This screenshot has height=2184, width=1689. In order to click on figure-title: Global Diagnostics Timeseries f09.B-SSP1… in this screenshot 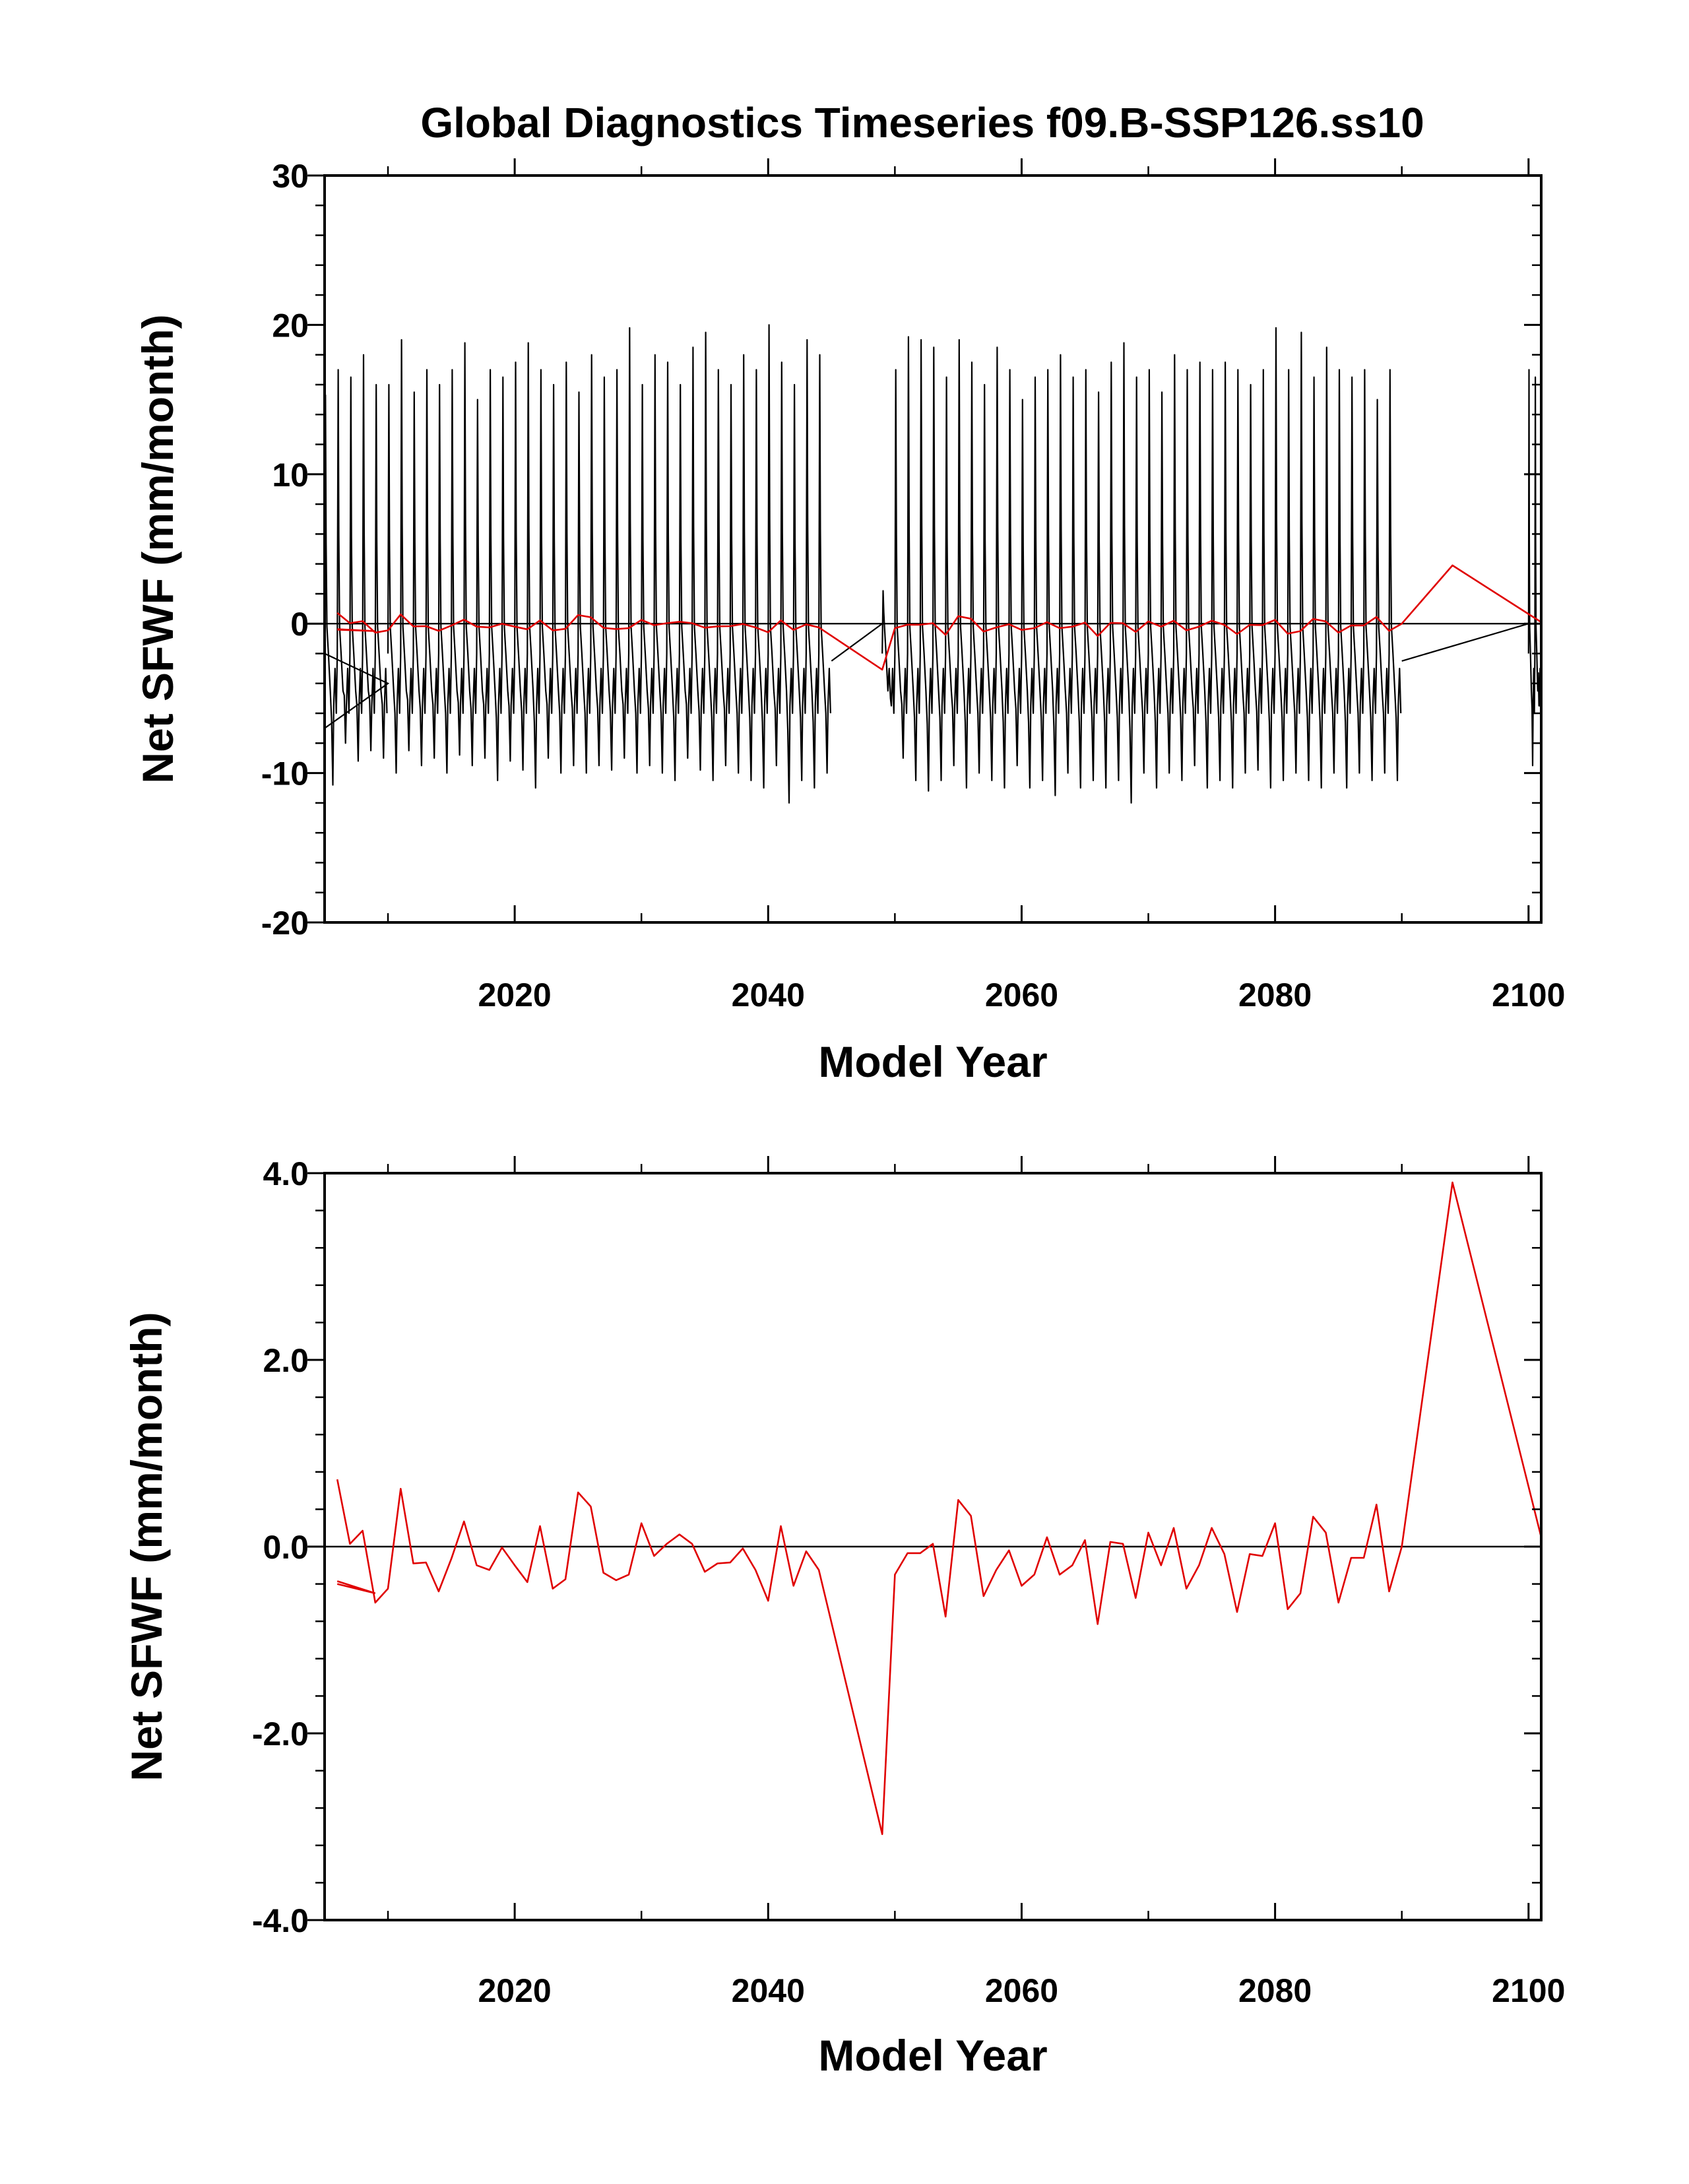, I will do `click(922, 122)`.